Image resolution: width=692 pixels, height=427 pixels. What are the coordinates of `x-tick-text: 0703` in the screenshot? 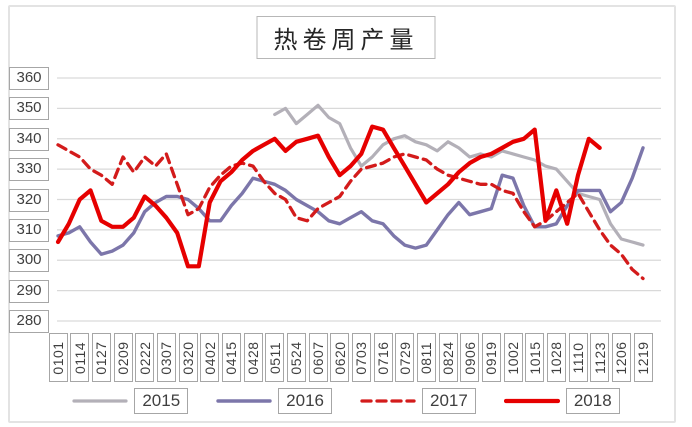 It's located at (361, 357).